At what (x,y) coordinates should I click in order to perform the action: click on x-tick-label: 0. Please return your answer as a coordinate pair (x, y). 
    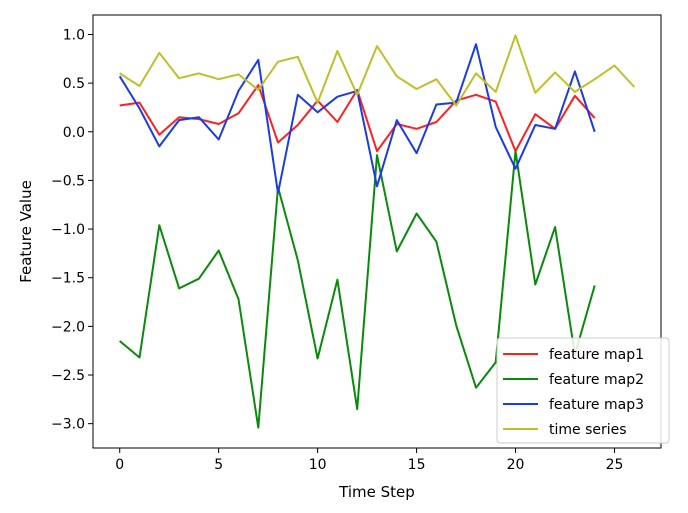
    Looking at the image, I should click on (119, 465).